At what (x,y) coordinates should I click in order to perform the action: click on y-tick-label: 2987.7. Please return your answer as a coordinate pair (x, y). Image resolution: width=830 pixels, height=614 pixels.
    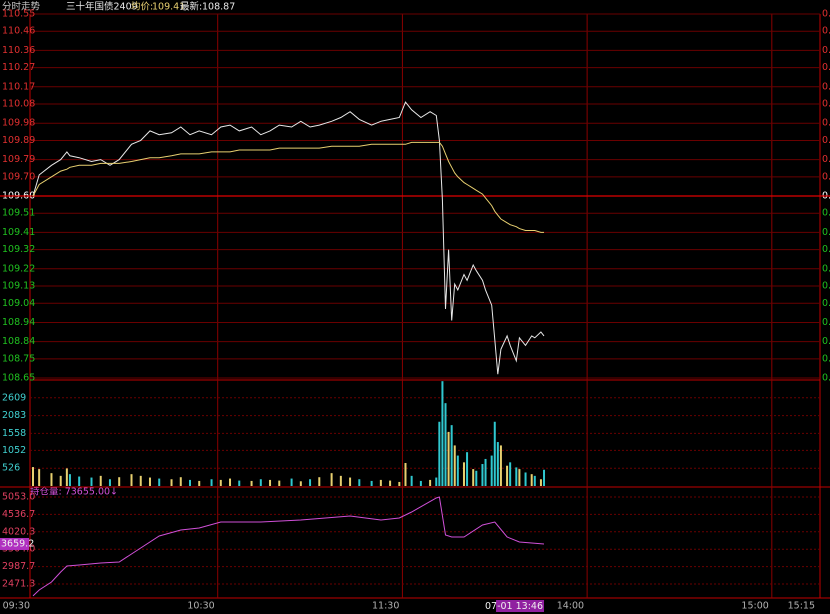
    Looking at the image, I should click on (18, 566).